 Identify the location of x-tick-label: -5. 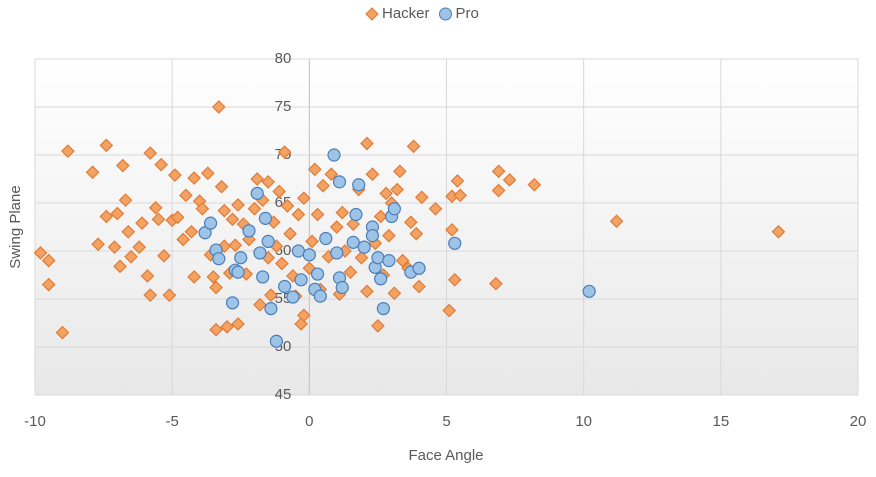
(171, 421).